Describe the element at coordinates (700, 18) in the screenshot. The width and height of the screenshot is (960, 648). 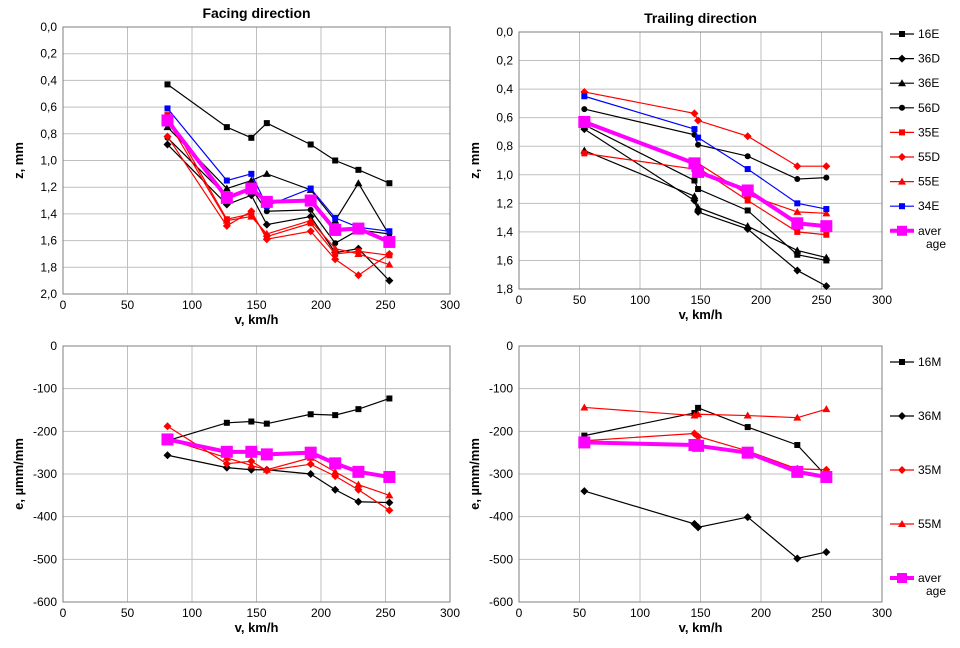
I see `chart-title: Trailing direction` at that location.